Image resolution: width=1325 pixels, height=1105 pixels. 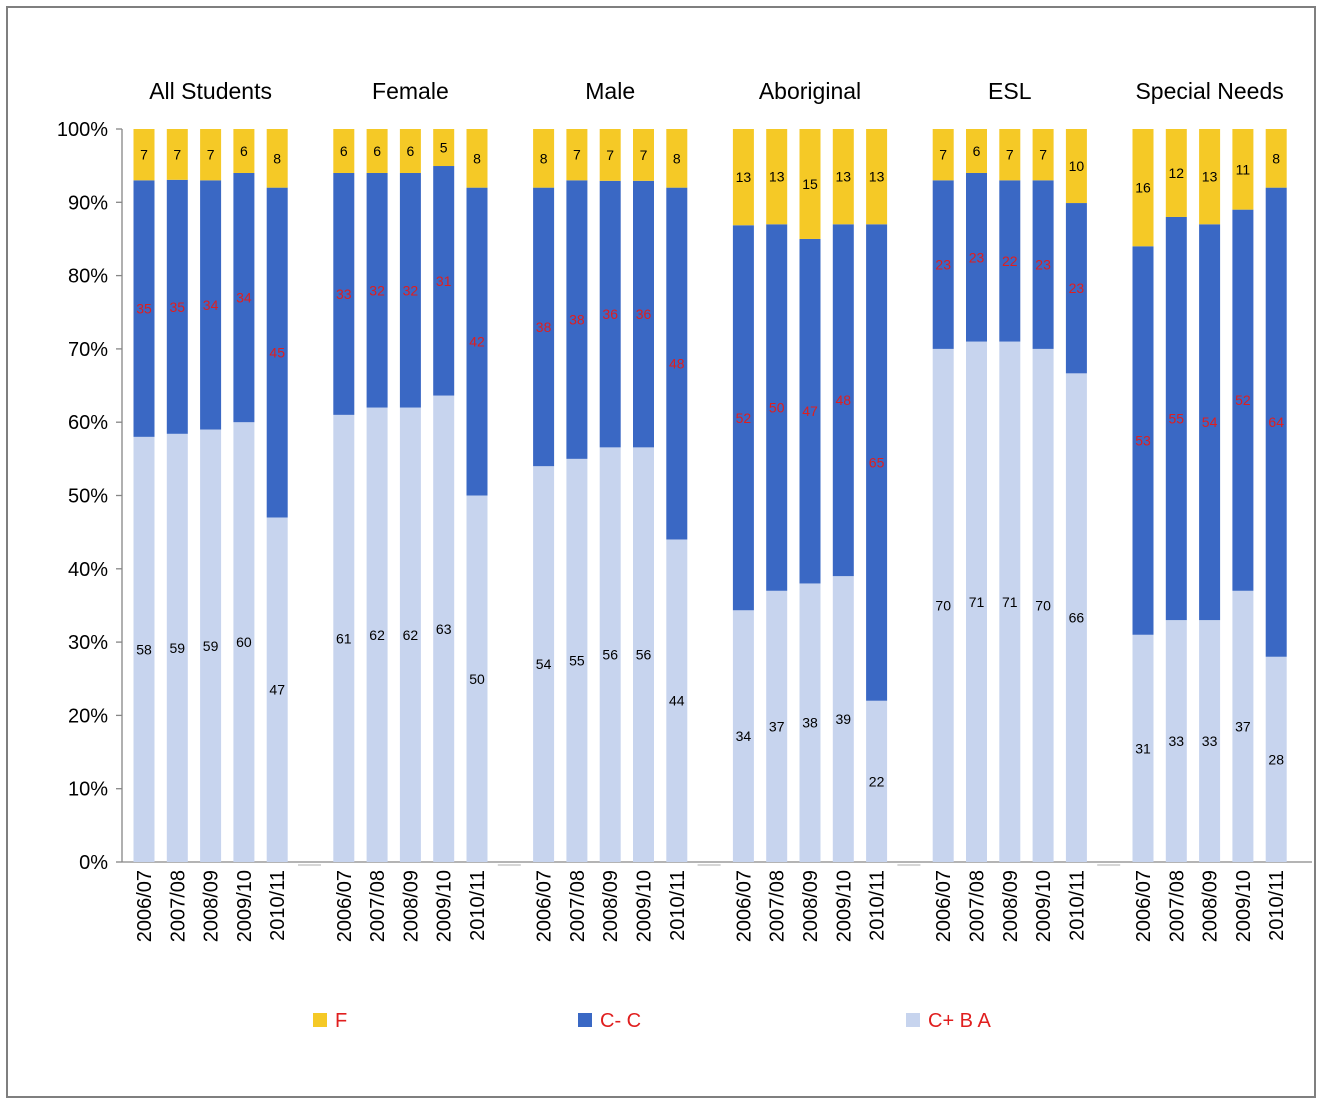 I want to click on data-label-cba: 70, so click(x=1043, y=605).